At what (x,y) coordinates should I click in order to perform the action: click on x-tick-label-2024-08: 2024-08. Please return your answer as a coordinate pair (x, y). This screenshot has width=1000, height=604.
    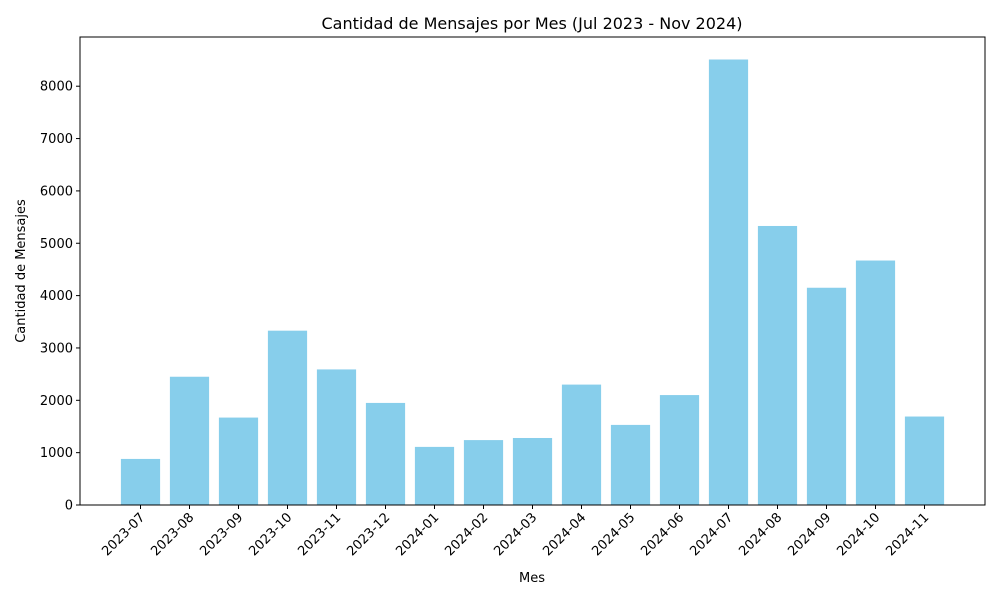
    Looking at the image, I should click on (760, 534).